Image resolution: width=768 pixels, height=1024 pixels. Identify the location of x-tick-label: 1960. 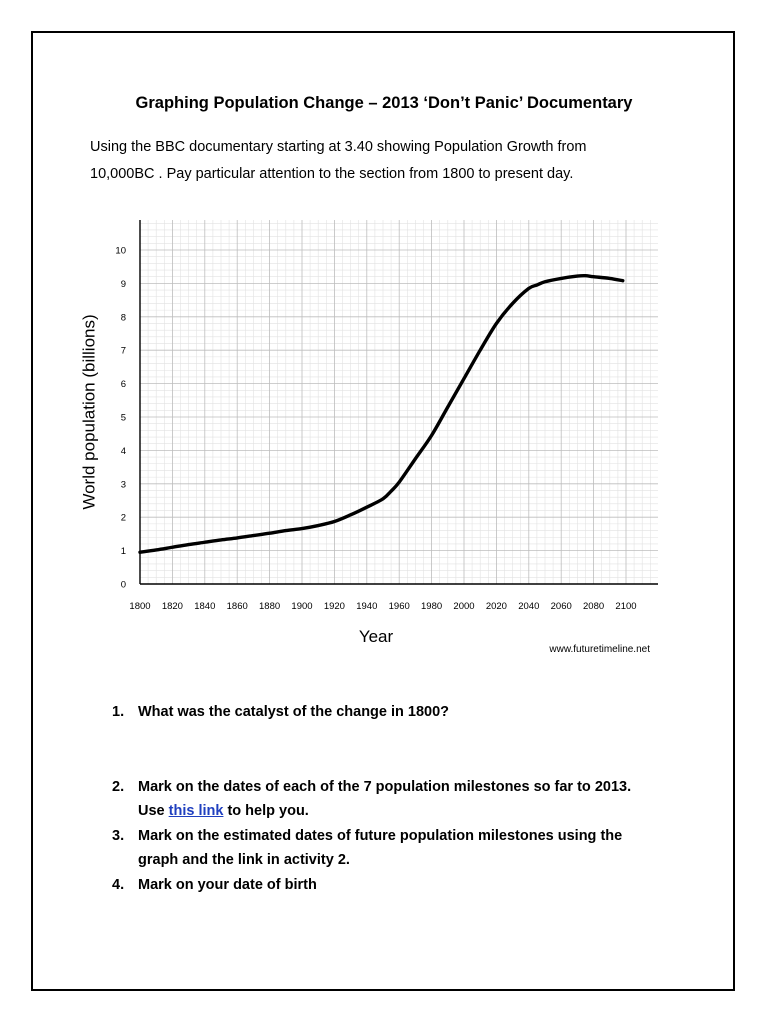
(399, 606).